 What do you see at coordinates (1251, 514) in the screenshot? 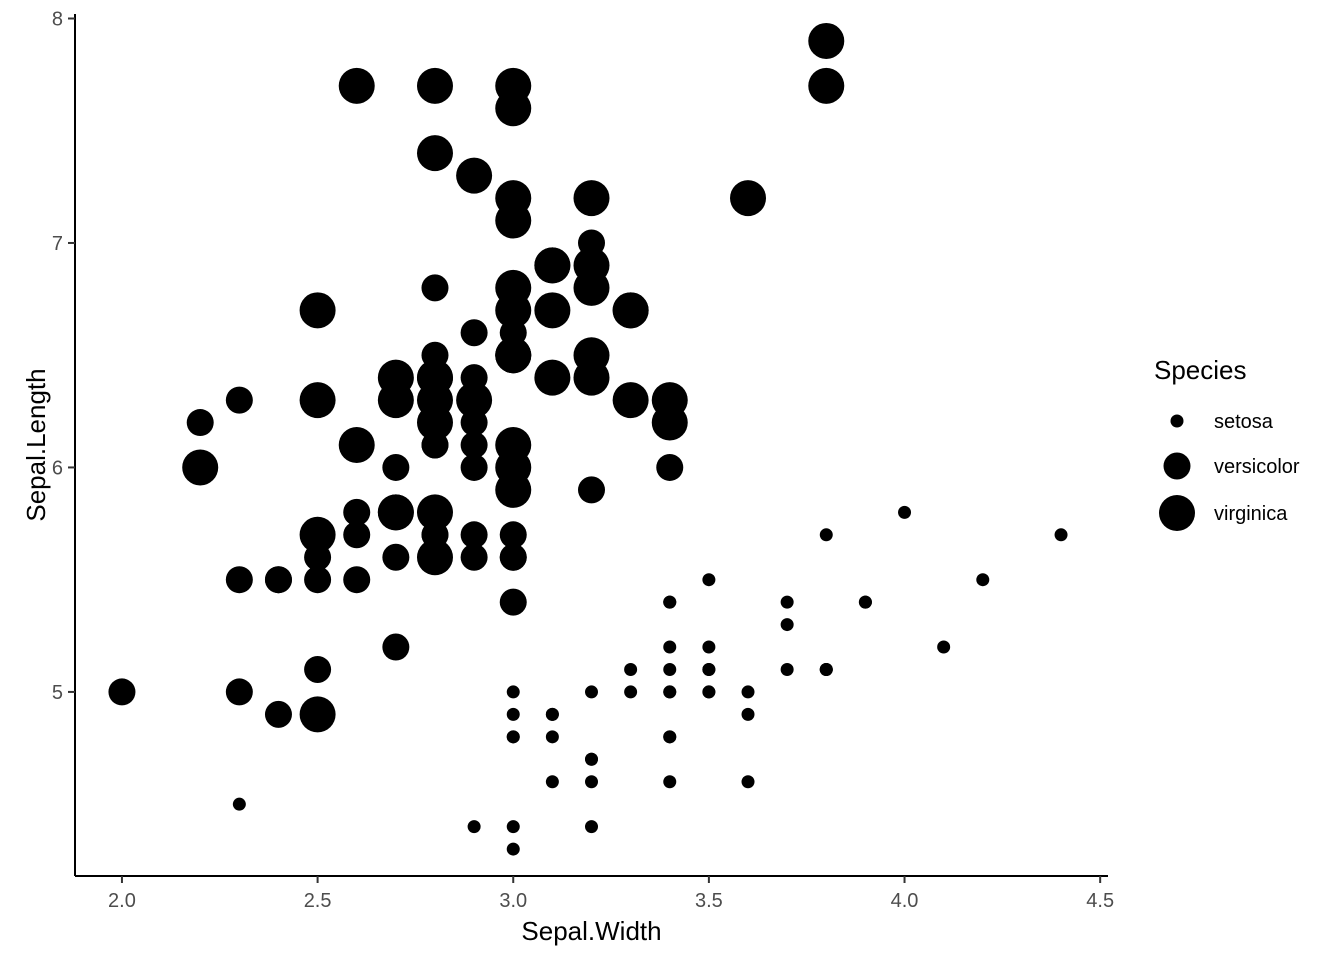
I see `legend-label-virginica: virginica` at bounding box center [1251, 514].